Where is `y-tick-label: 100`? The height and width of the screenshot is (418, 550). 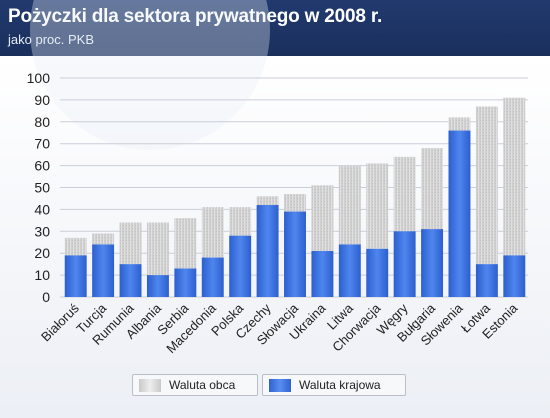 y-tick-label: 100 is located at coordinates (39, 78).